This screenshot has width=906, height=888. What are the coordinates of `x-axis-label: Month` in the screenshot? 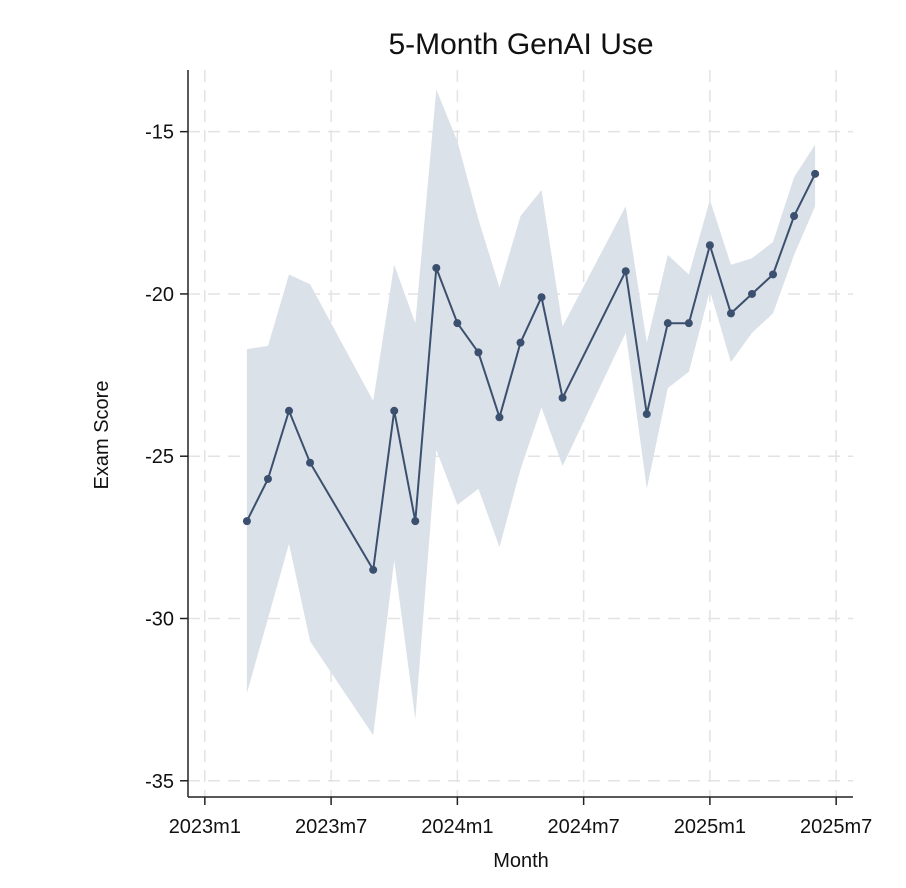 It's located at (521, 861).